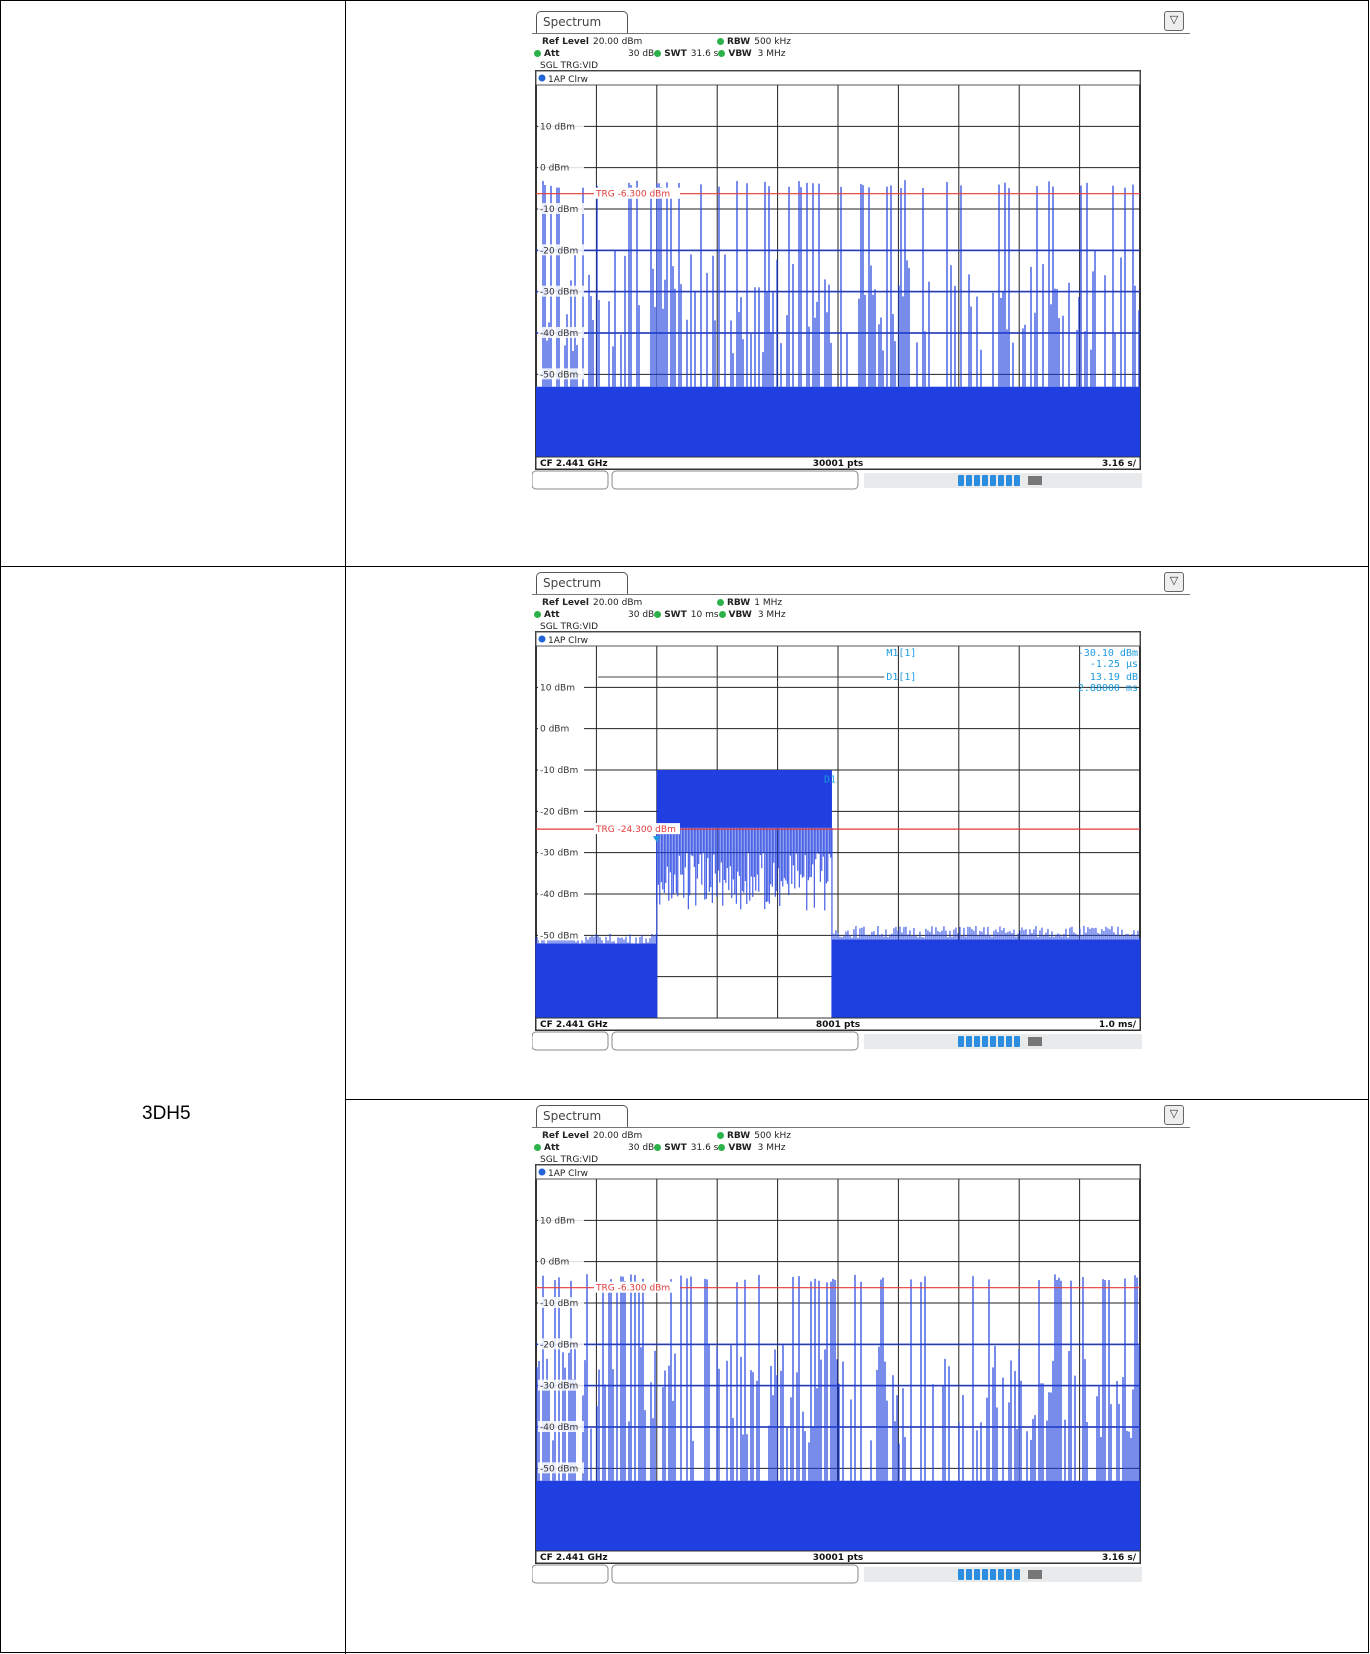 The image size is (1370, 1654). Describe the element at coordinates (568, 80) in the screenshot. I see `trace-label: 1AP Clrw` at that location.